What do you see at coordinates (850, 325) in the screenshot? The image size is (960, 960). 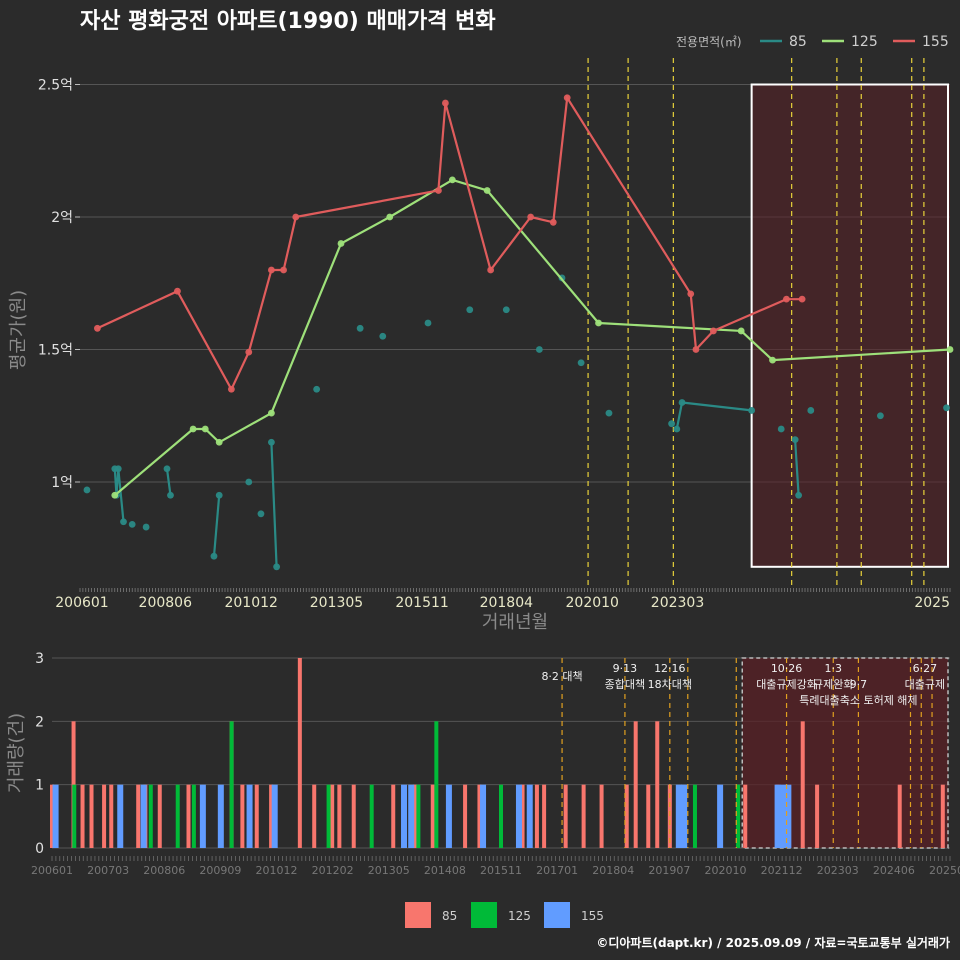 I see `shade-box` at bounding box center [850, 325].